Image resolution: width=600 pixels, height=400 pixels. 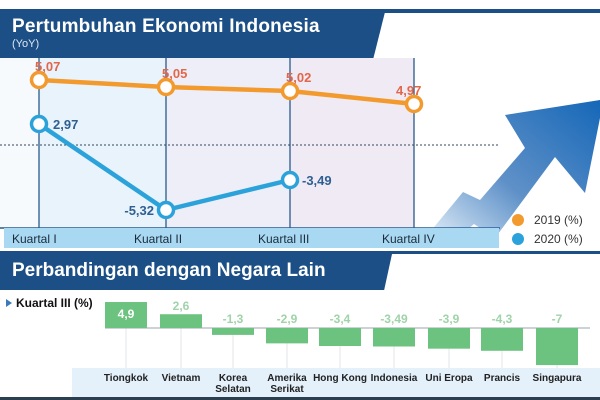 I want to click on bar-label-band, so click(x=336, y=383).